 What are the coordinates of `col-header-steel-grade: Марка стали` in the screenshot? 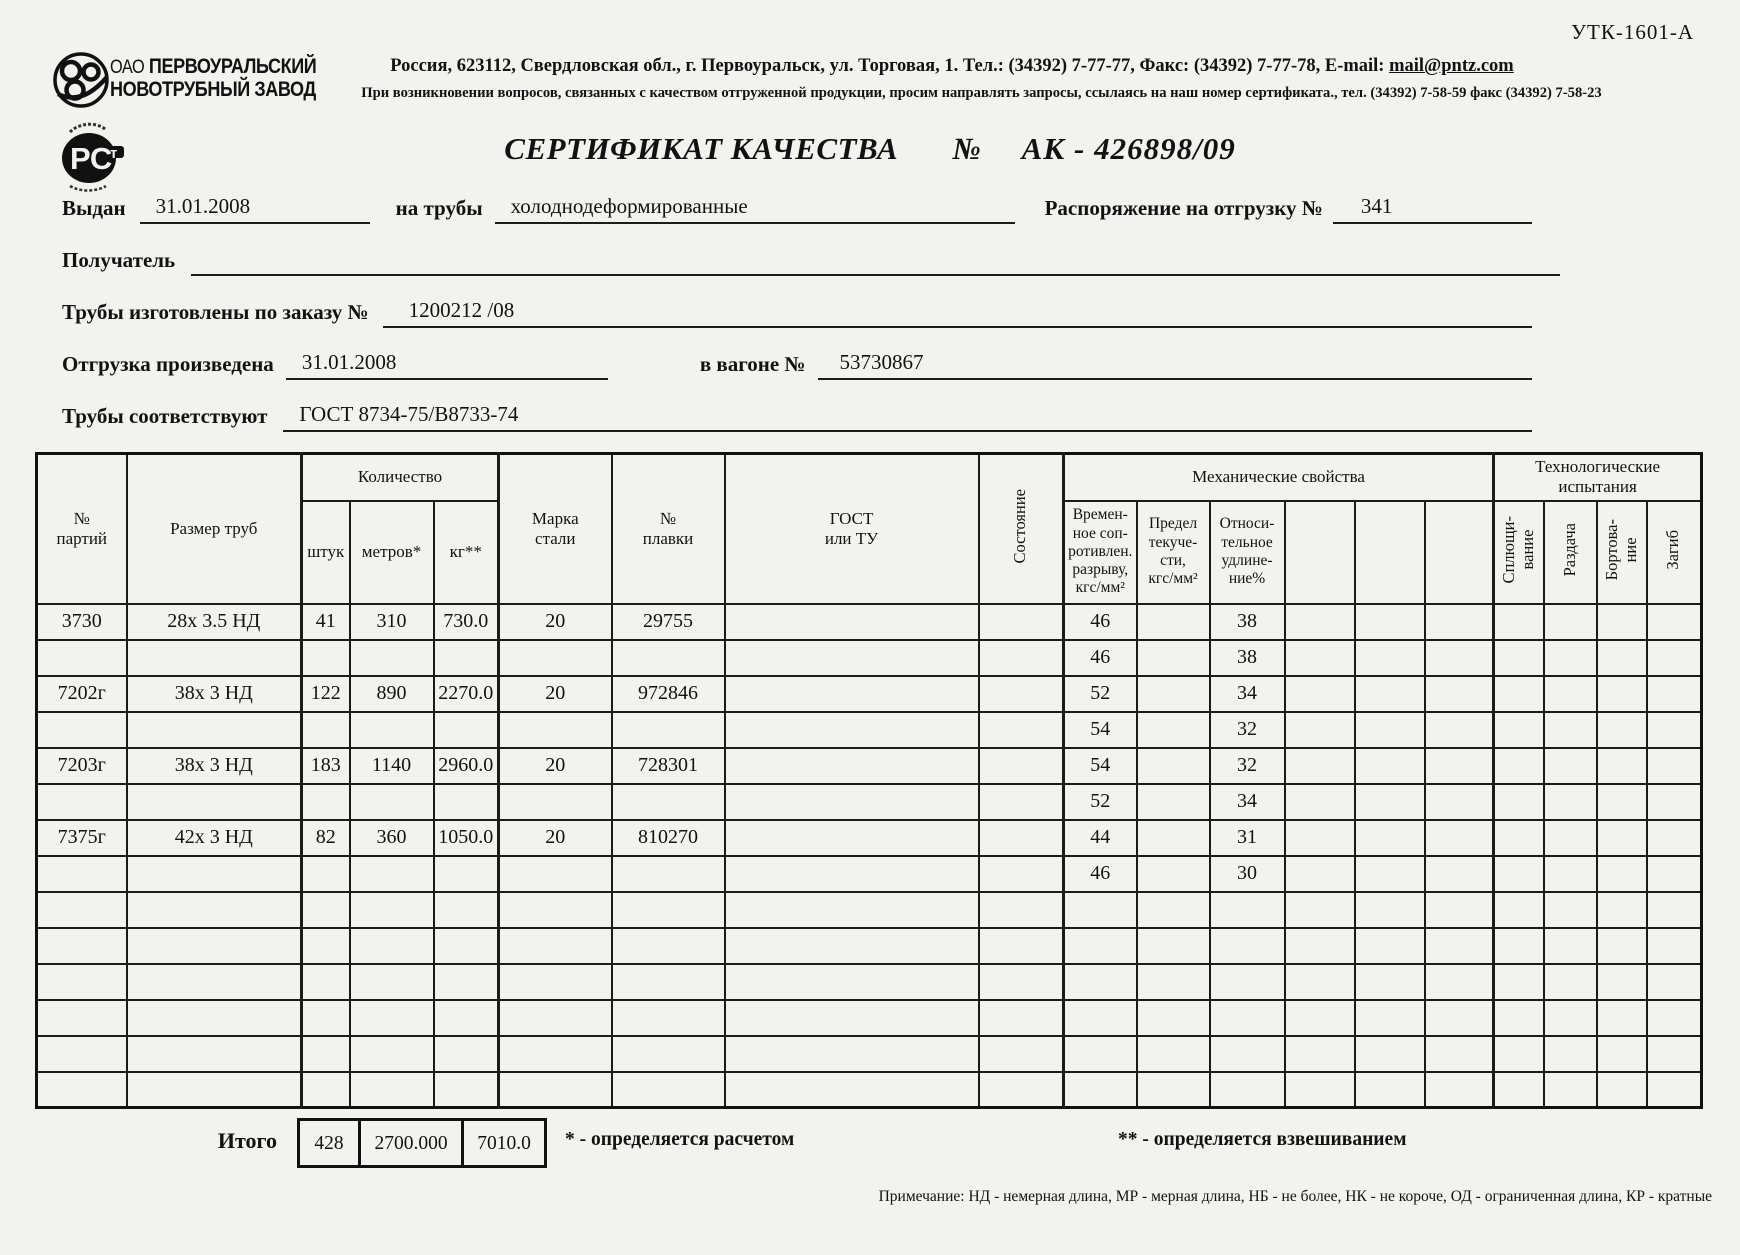 It's located at (555, 528).